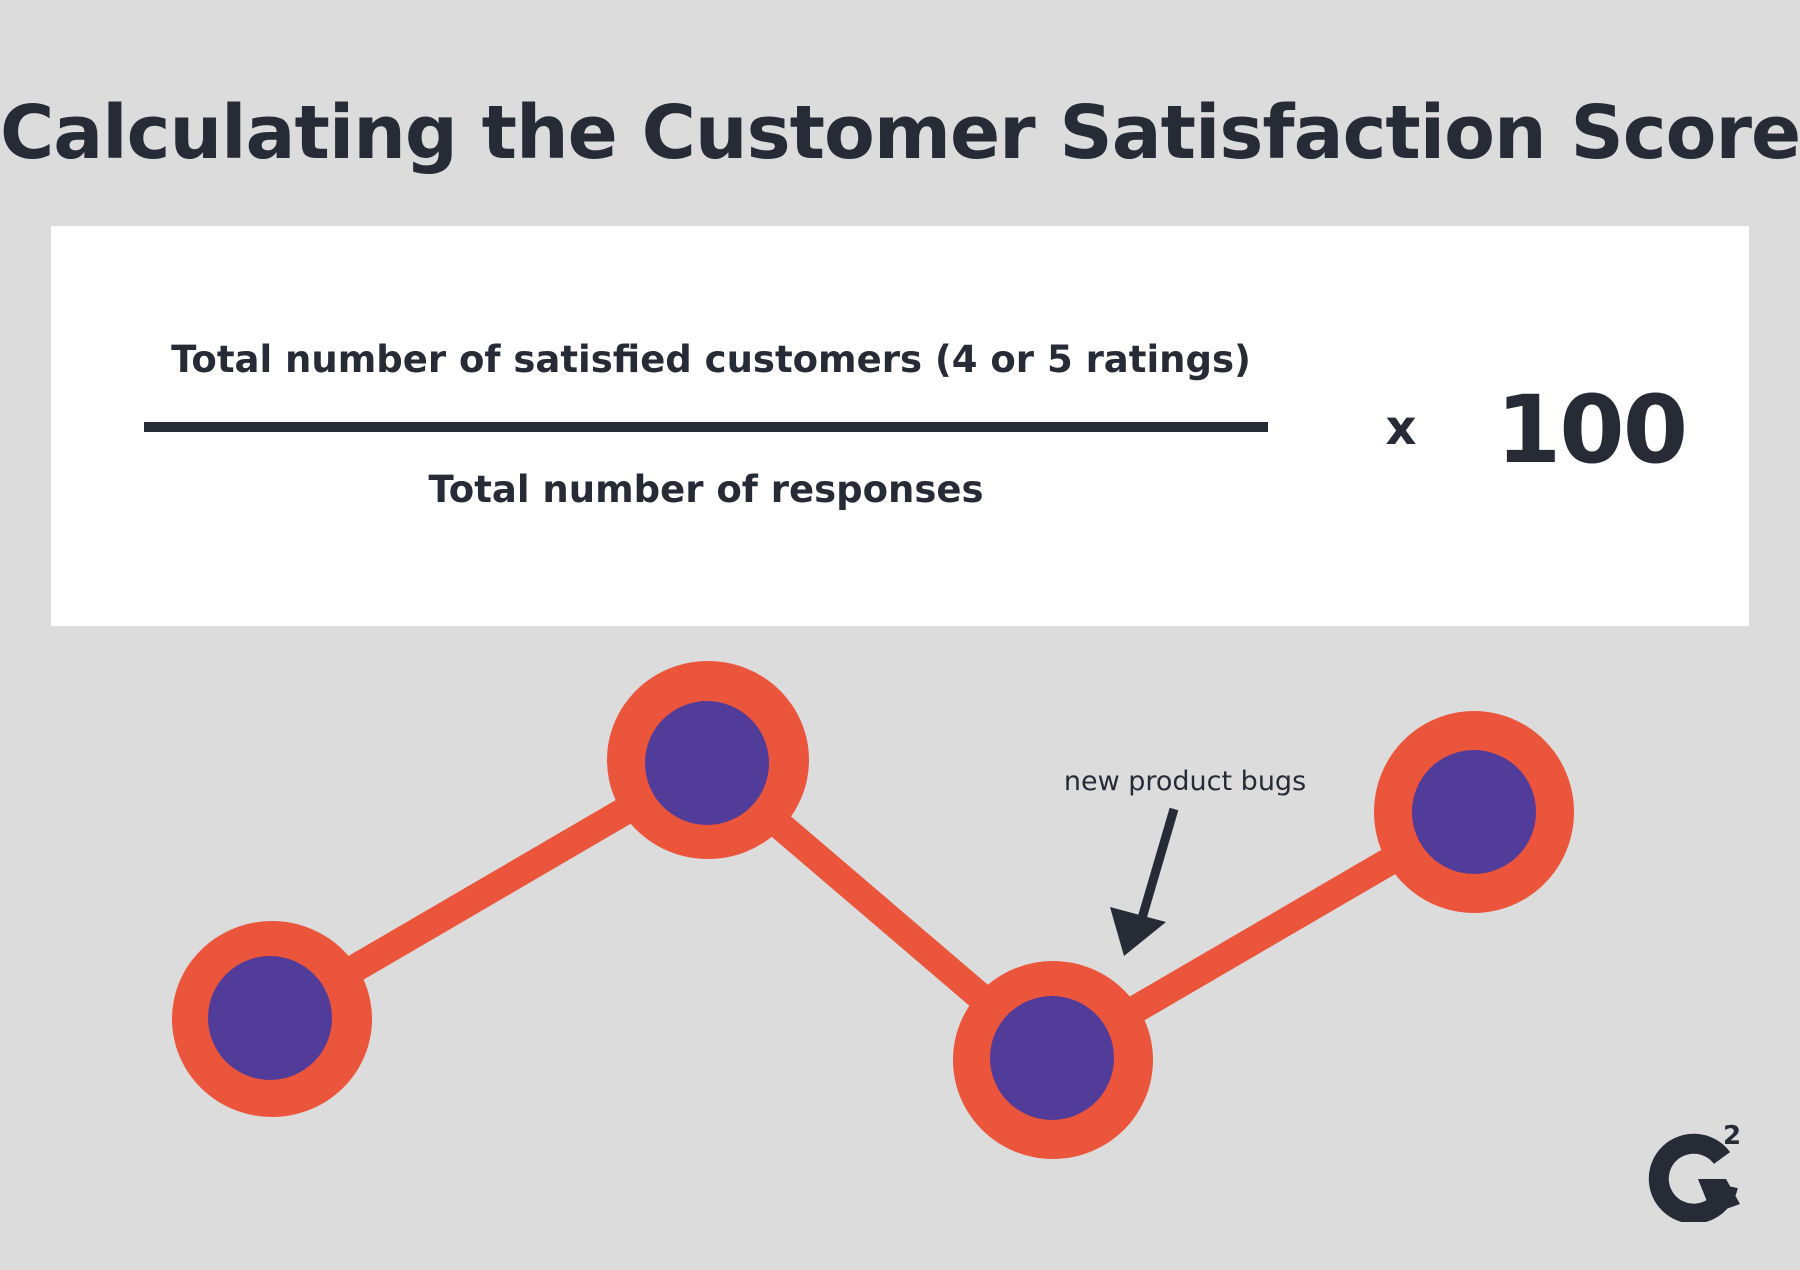  What do you see at coordinates (1591, 430) in the screenshot?
I see `multiplier-value: 100` at bounding box center [1591, 430].